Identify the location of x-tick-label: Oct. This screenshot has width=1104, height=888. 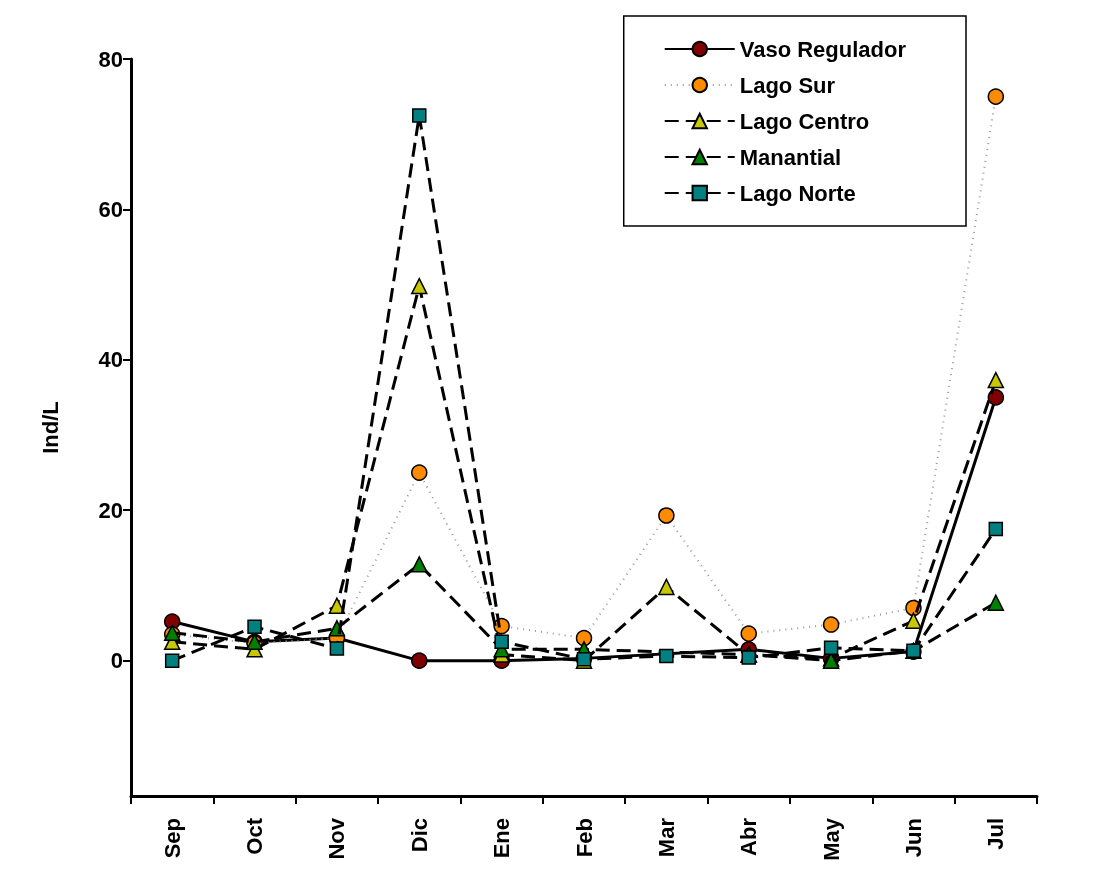
(255, 836).